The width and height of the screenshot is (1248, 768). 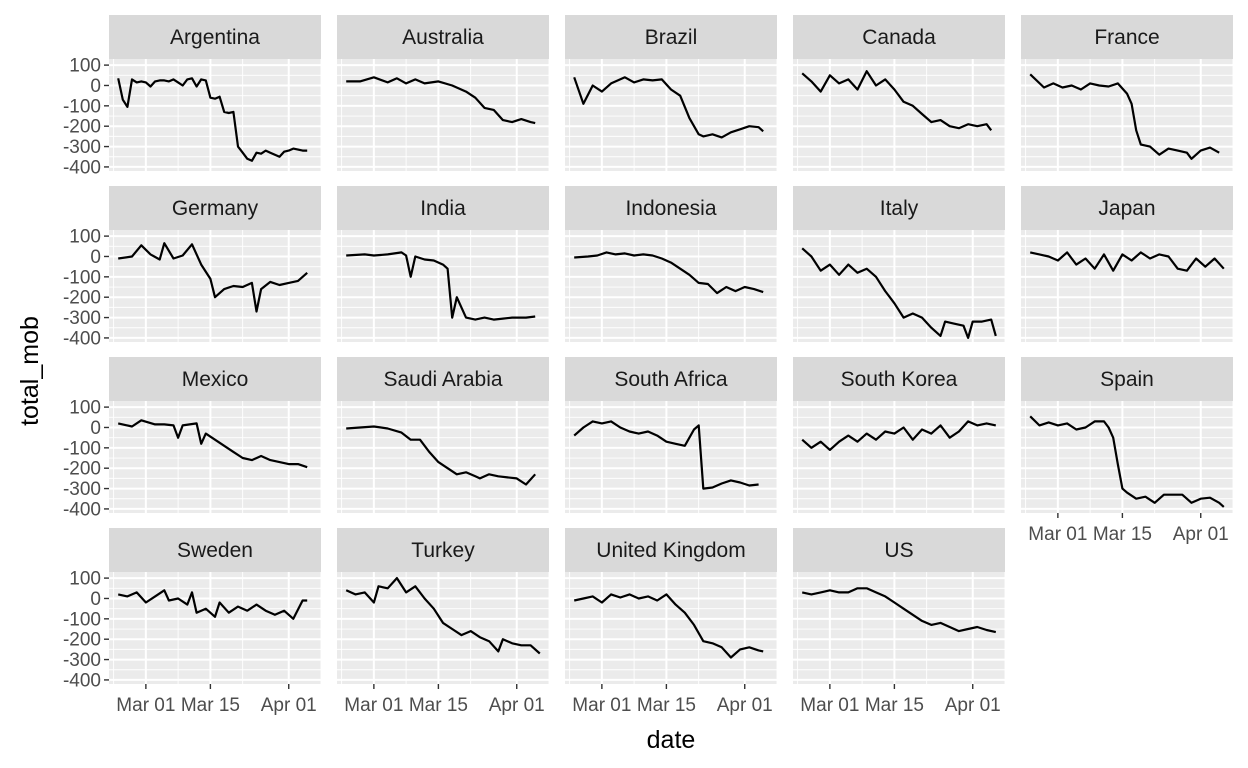 I want to click on facet-strip-label: Canada, so click(x=899, y=37).